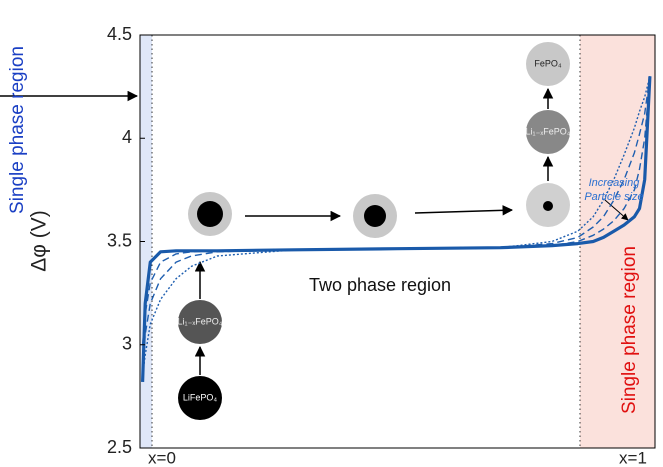  What do you see at coordinates (119, 240) in the screenshot?
I see `y-tick-label: 3.5` at bounding box center [119, 240].